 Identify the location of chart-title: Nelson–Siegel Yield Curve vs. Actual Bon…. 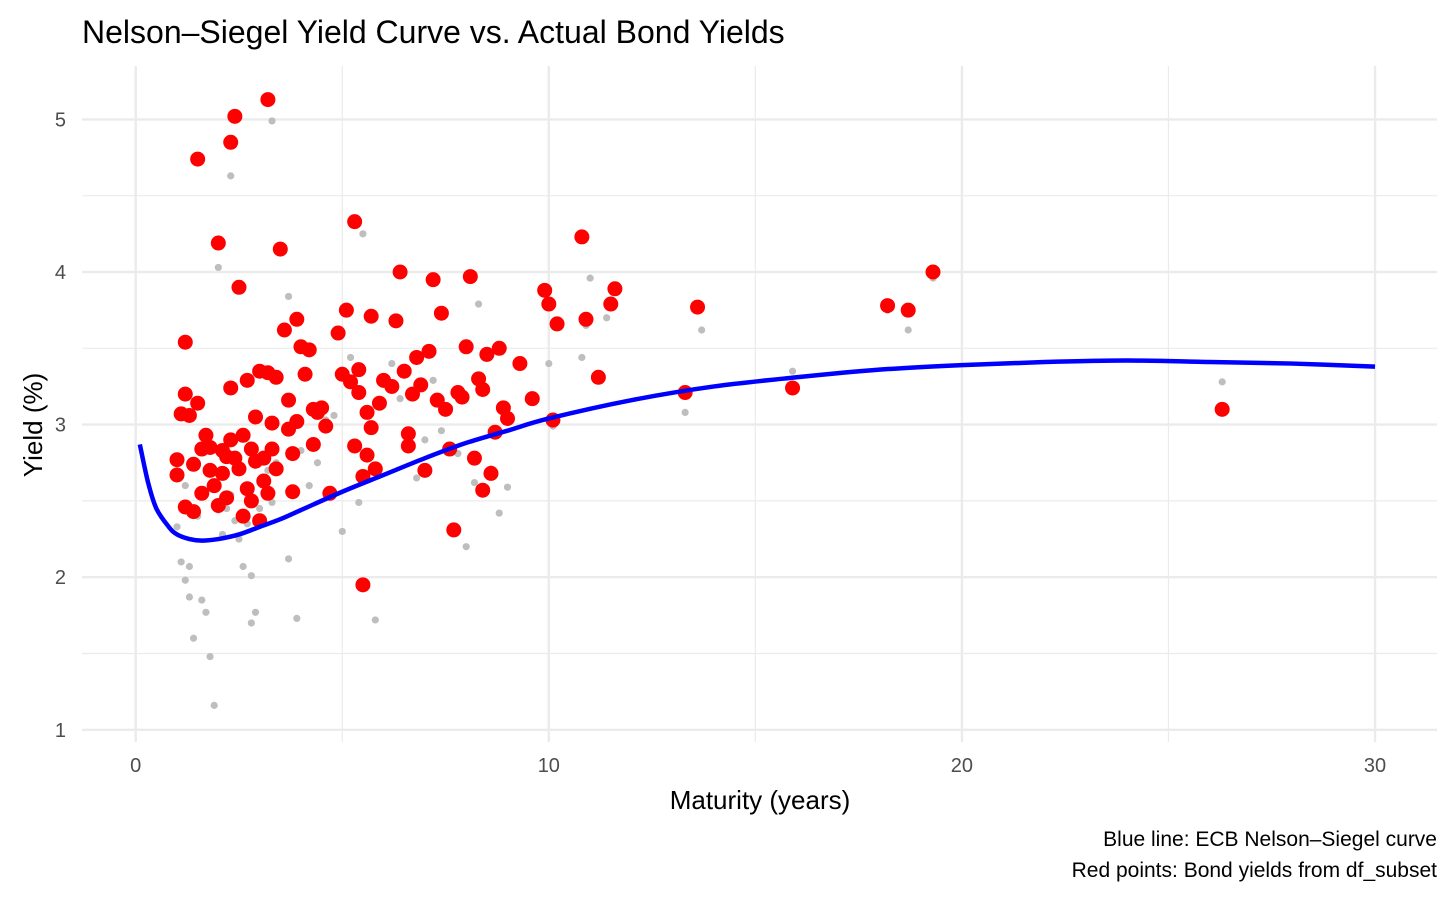
(433, 32).